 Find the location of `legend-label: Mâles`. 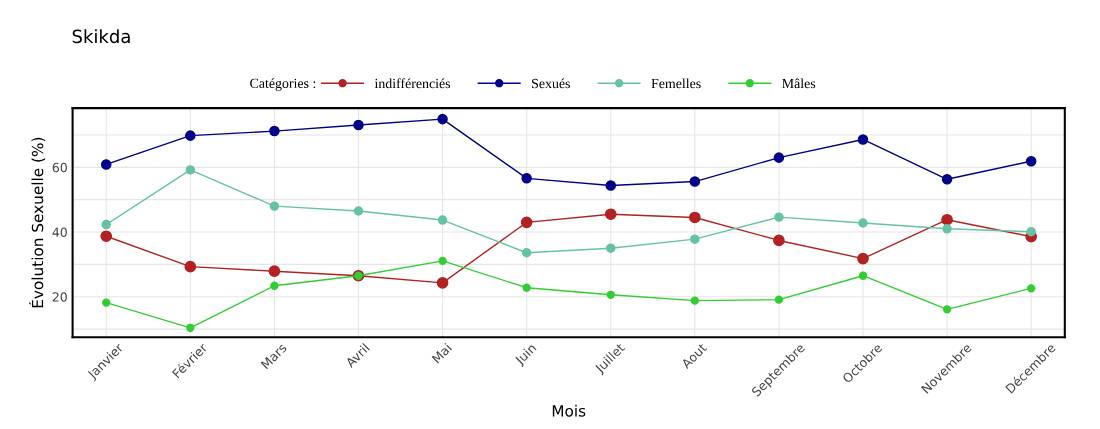

legend-label: Mâles is located at coordinates (799, 83).